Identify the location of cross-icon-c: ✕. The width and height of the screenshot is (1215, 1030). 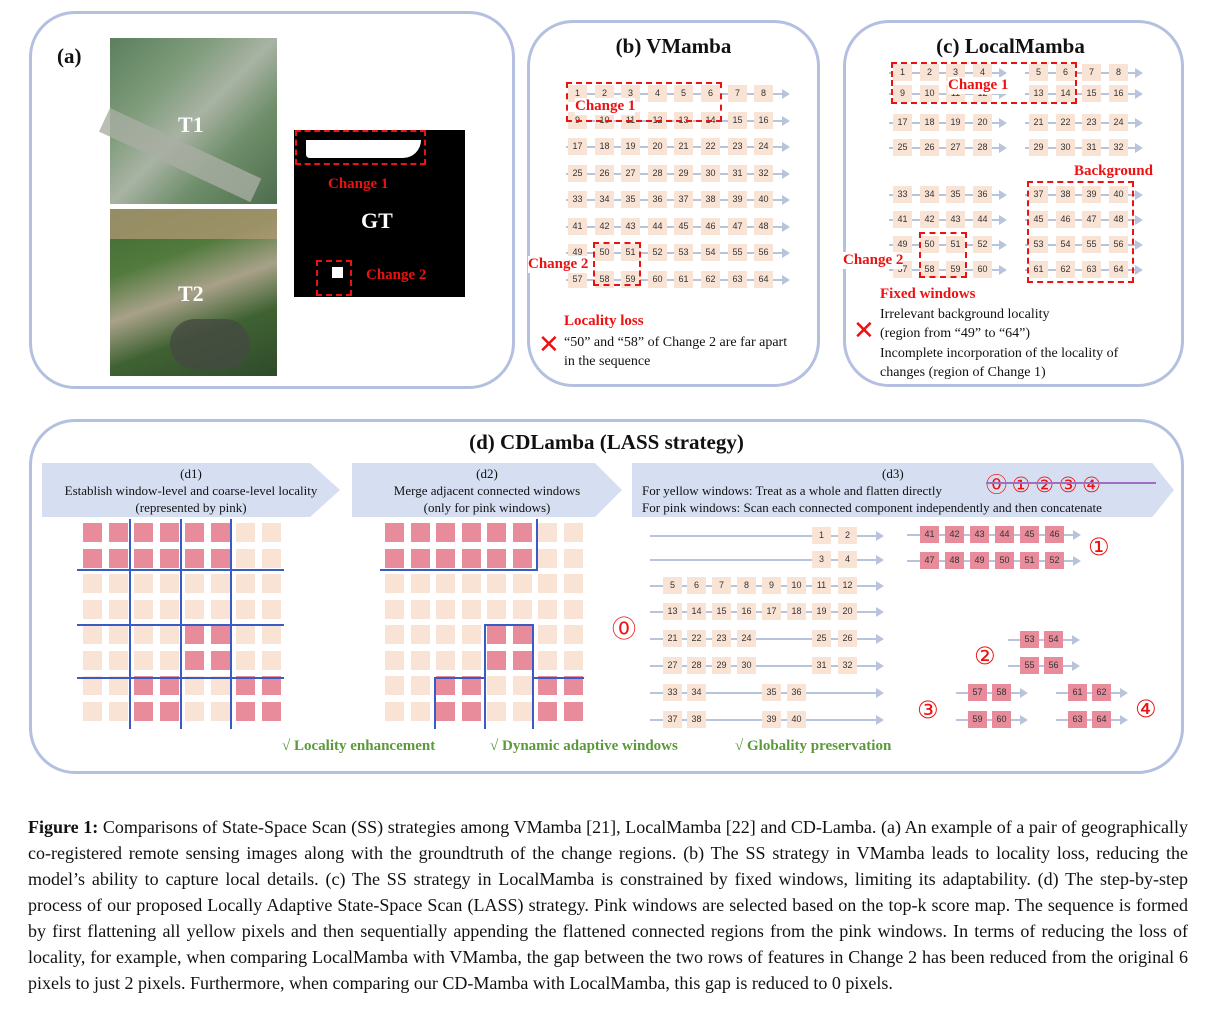
(864, 331).